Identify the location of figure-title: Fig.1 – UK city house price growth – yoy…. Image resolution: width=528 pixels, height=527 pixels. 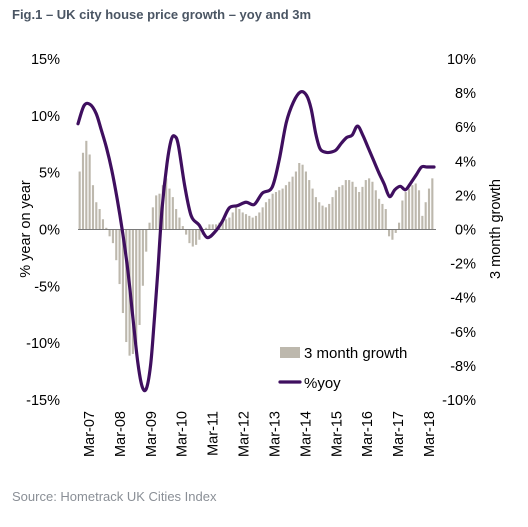
(162, 14).